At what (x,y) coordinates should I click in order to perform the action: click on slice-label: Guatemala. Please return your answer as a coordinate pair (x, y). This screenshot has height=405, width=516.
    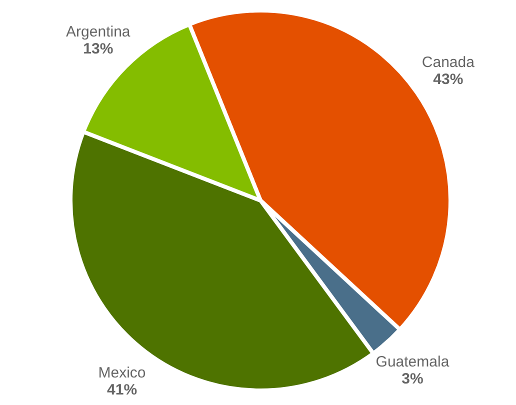
    Looking at the image, I should click on (413, 361).